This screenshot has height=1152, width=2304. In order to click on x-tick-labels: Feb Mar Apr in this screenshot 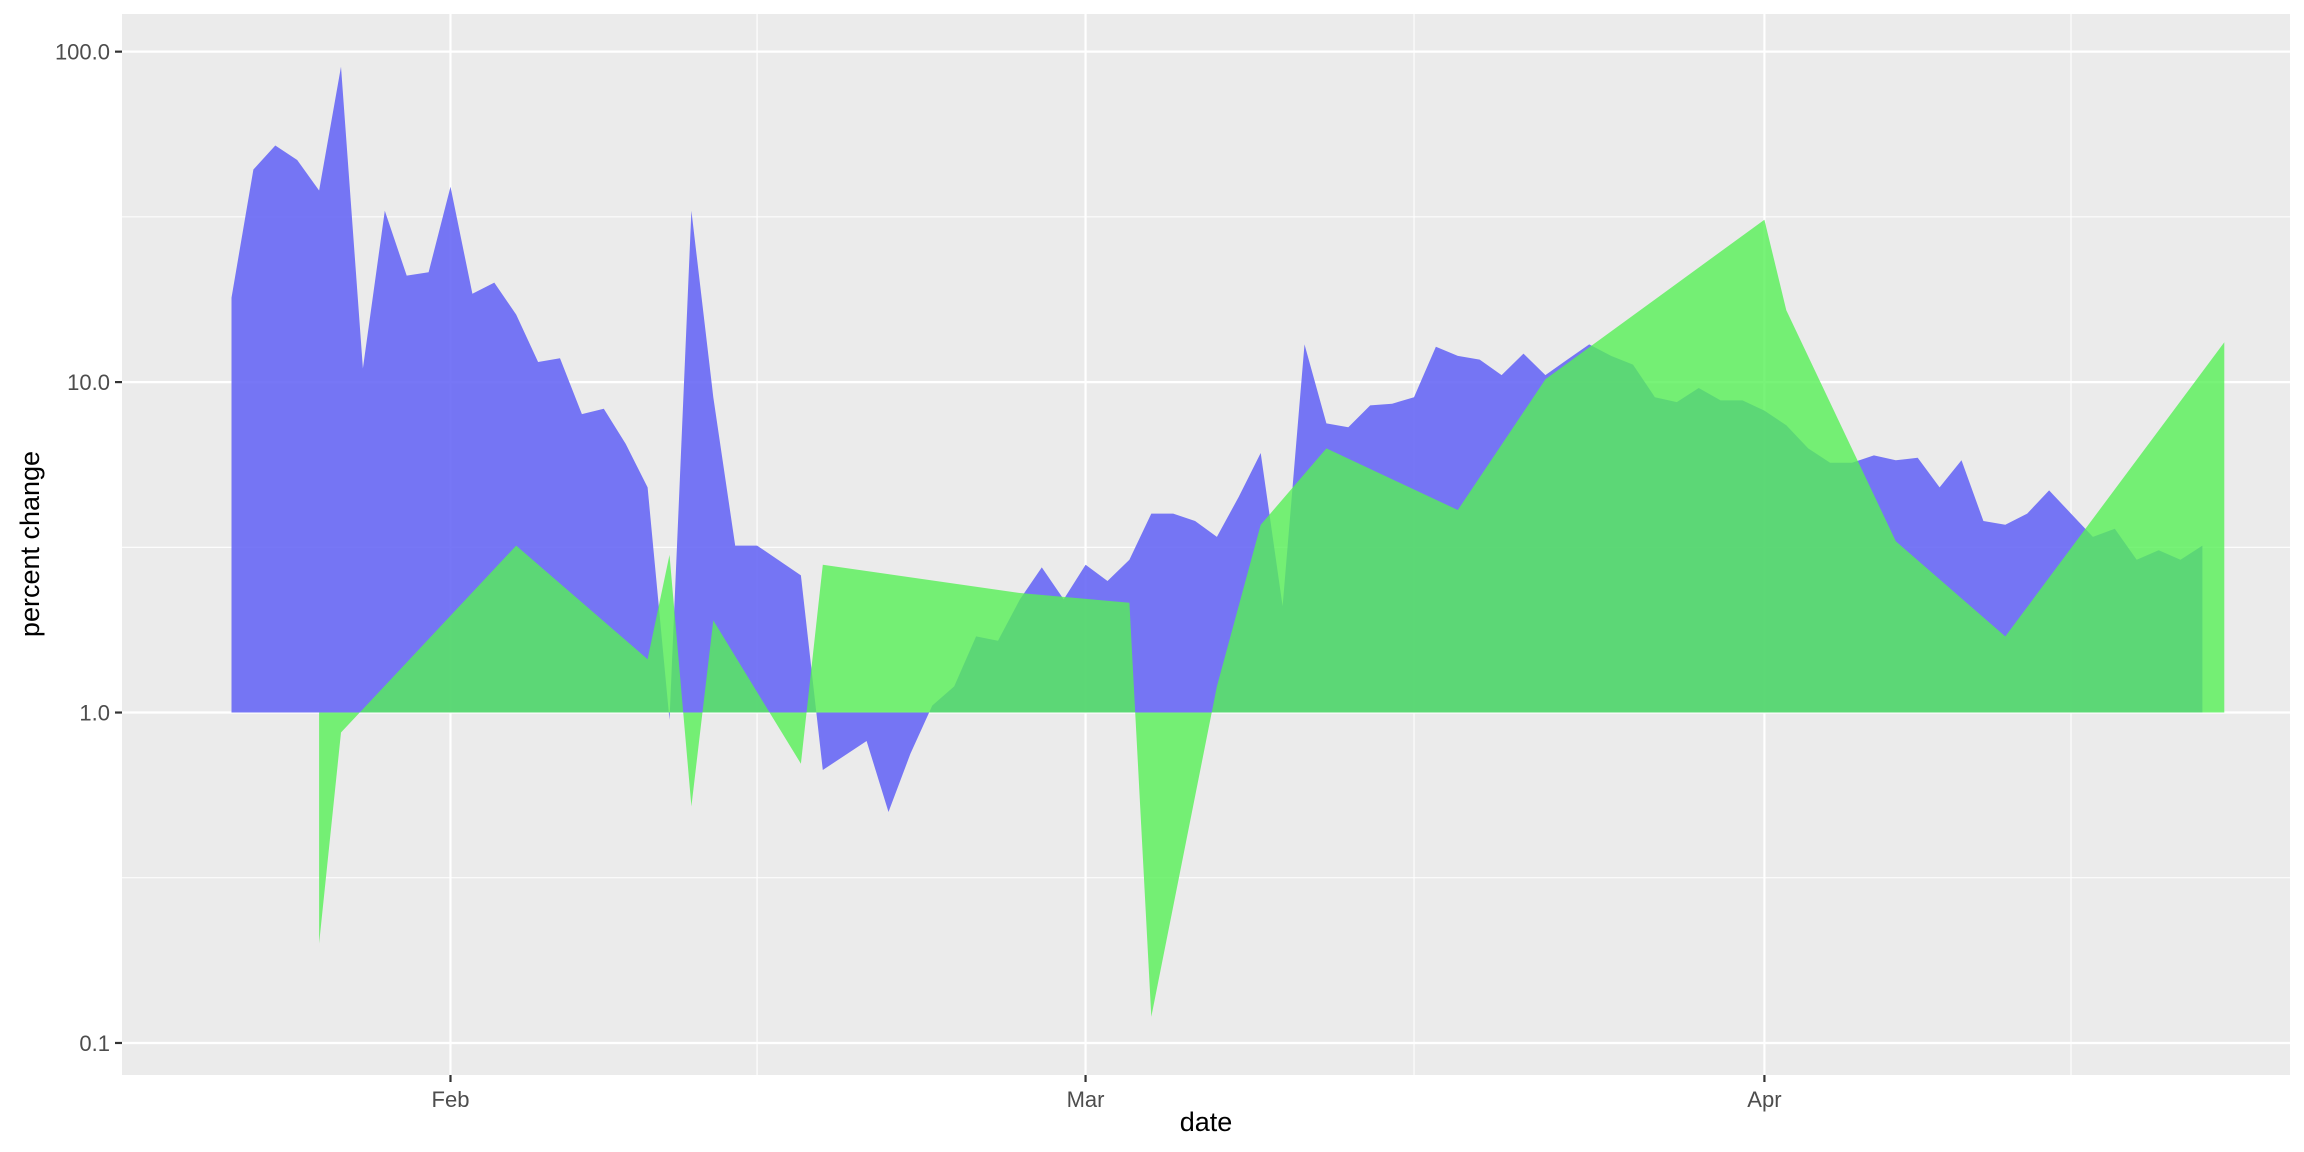, I will do `click(1107, 1099)`.